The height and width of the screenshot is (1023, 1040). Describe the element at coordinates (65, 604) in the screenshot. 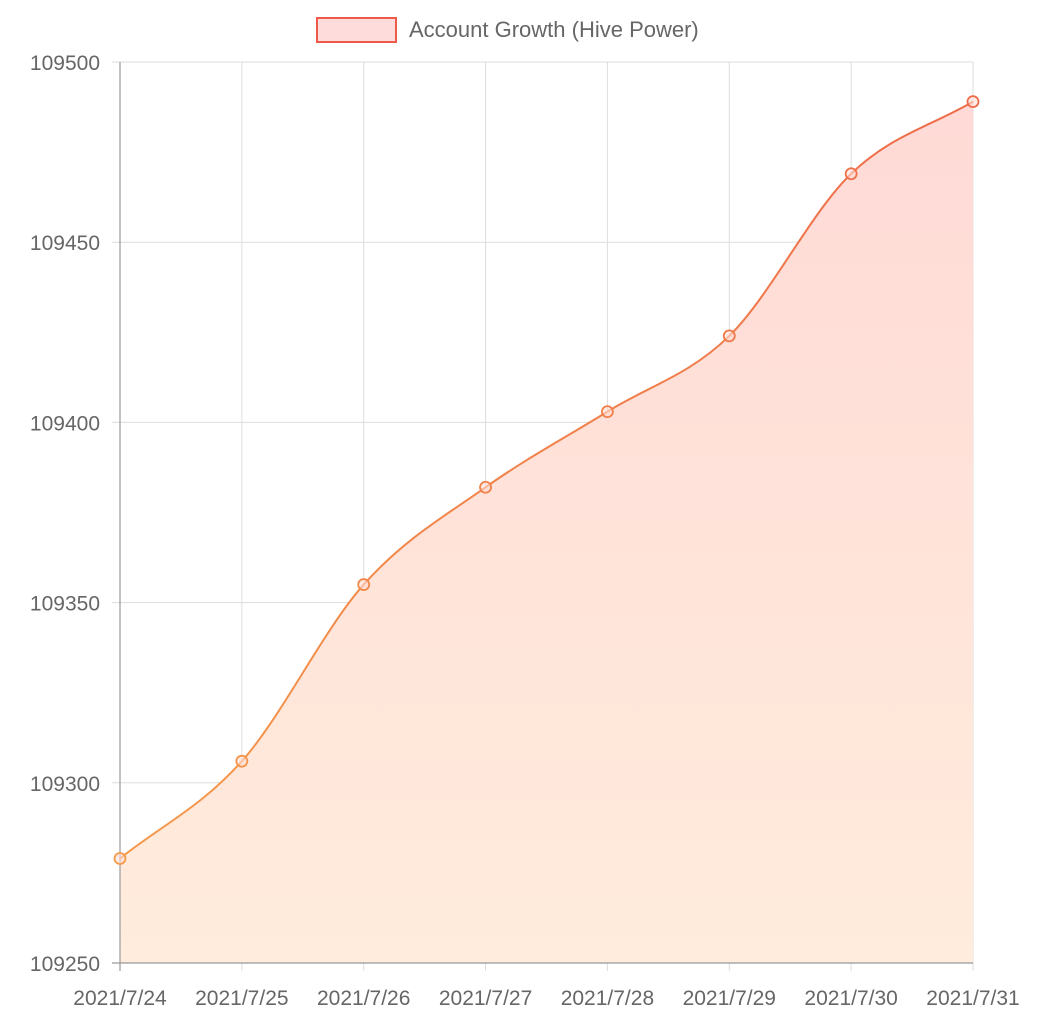

I see `y-tick-label: 109350` at that location.